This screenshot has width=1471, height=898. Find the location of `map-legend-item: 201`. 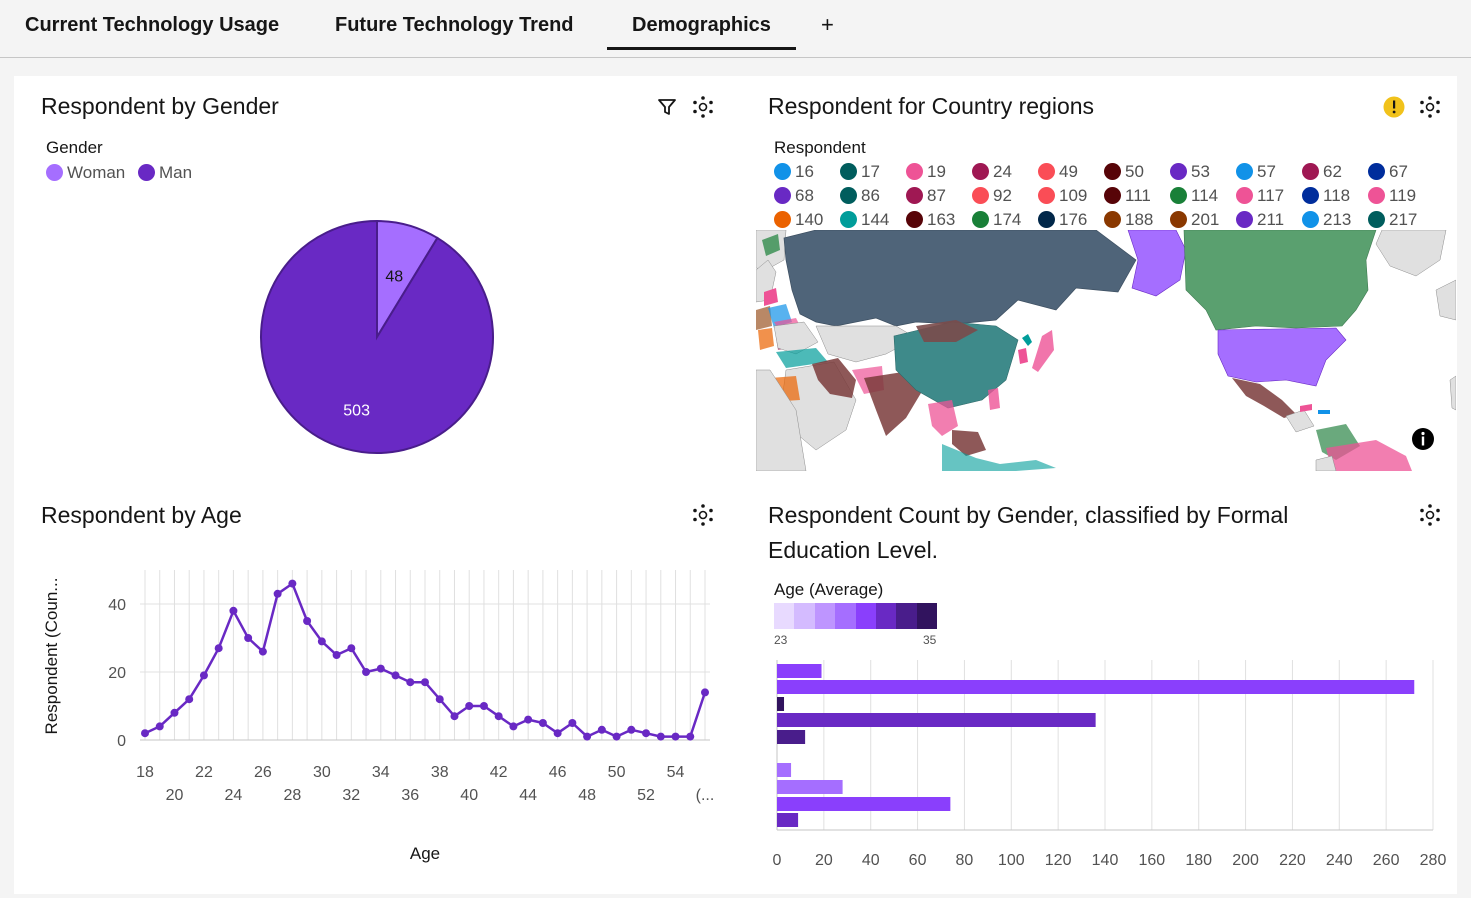

map-legend-item: 201 is located at coordinates (1194, 220).